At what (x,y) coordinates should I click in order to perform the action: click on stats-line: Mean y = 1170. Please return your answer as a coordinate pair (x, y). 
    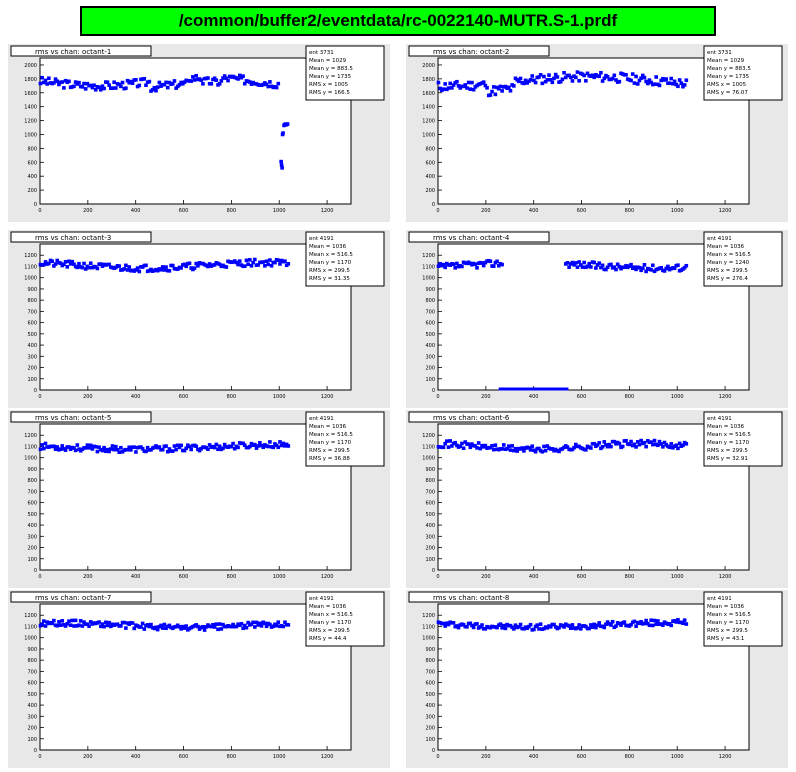
    Looking at the image, I should click on (330, 623).